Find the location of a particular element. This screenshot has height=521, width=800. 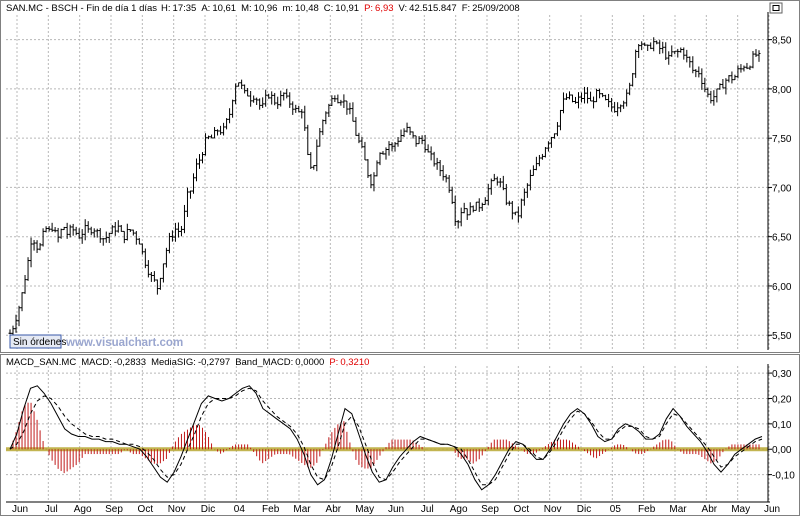

x-tick-label: 05 is located at coordinates (616, 509).